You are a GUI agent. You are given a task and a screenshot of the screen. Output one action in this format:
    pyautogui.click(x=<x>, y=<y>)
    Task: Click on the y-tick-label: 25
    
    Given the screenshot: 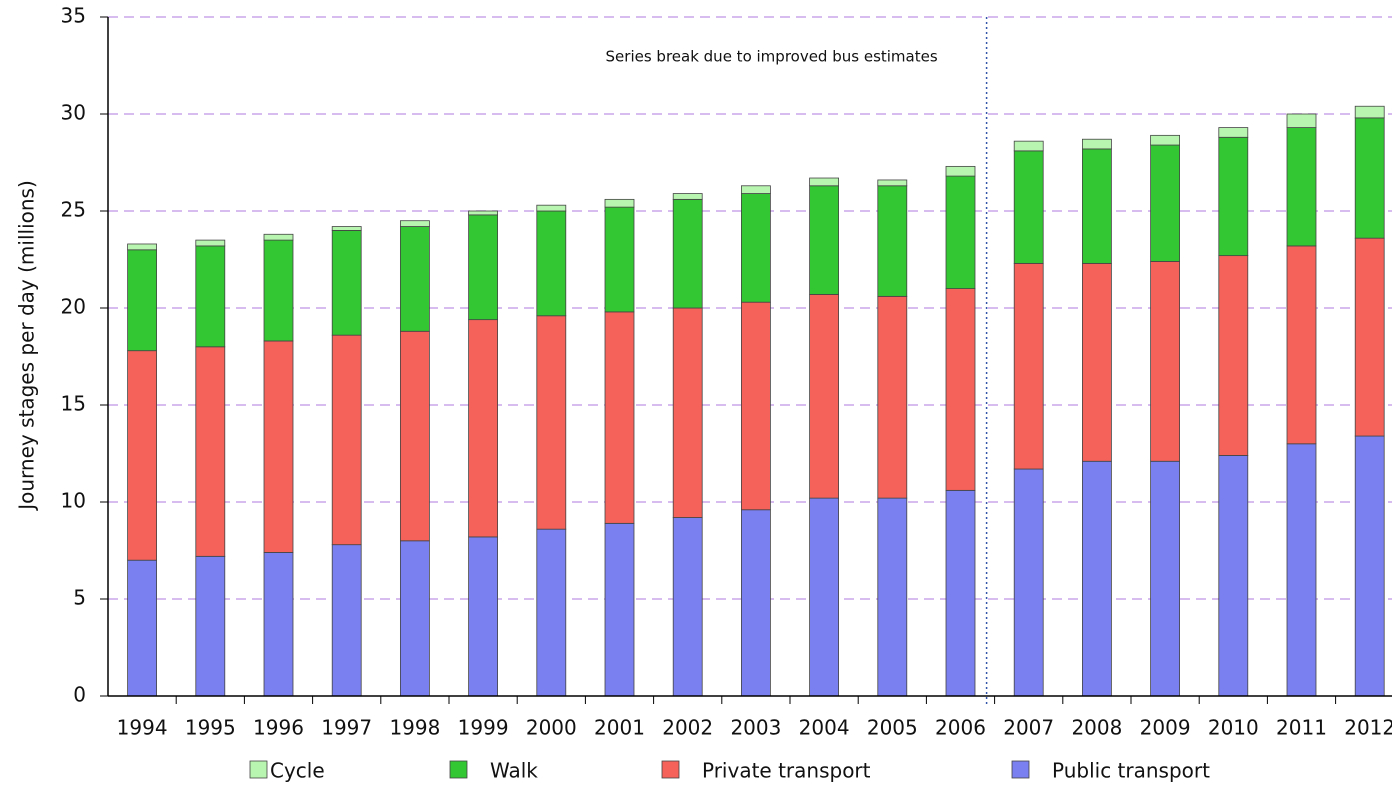 What is the action you would take?
    pyautogui.click(x=73, y=210)
    